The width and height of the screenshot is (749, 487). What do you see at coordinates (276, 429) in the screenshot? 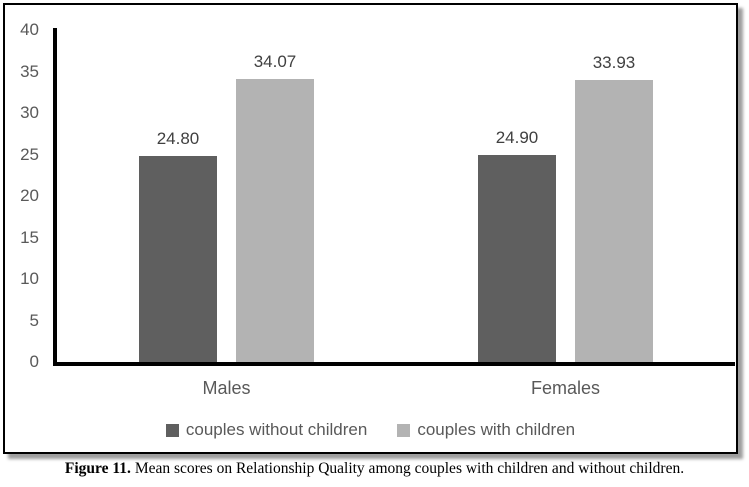
I see `legend-label: couples without children` at bounding box center [276, 429].